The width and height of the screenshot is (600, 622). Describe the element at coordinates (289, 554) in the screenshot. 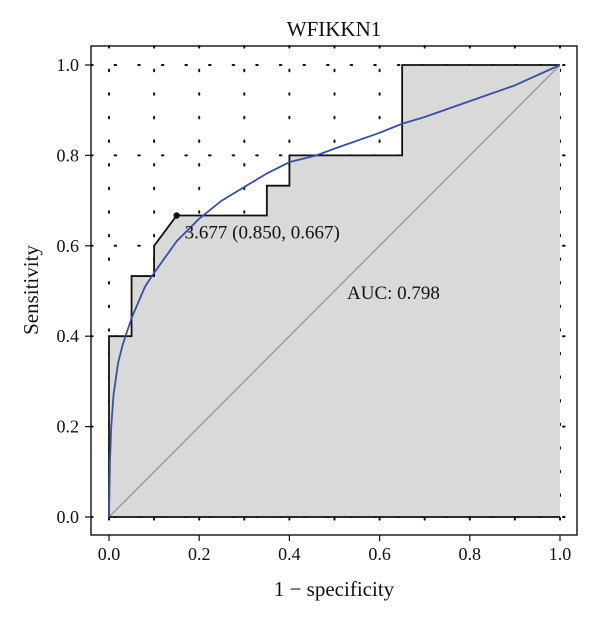

I see `x-tick-label: 0.4` at that location.